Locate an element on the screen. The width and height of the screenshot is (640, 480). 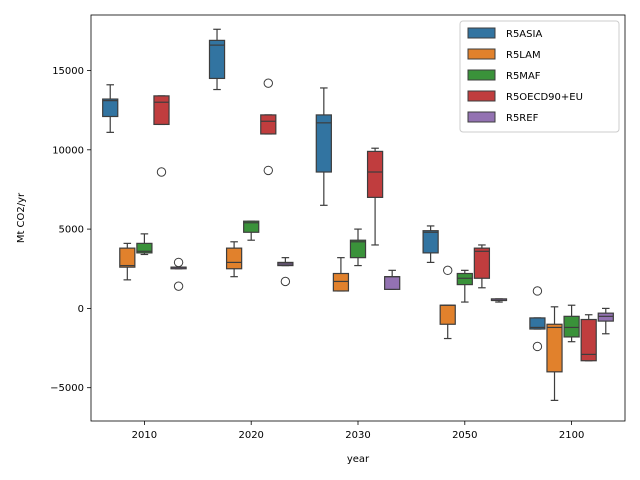
y-axis-label: Mt CO2/yr is located at coordinates (21, 217).